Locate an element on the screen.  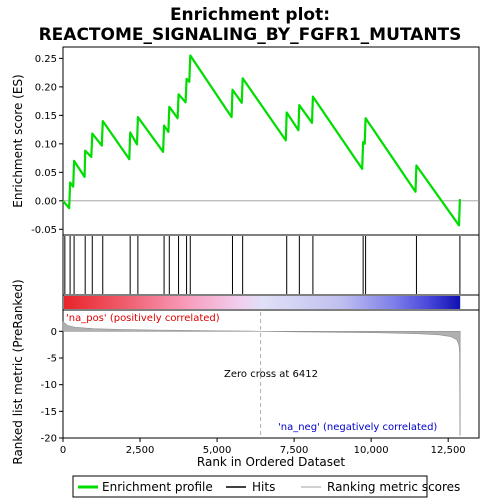
heatmap-bar is located at coordinates (262, 302).